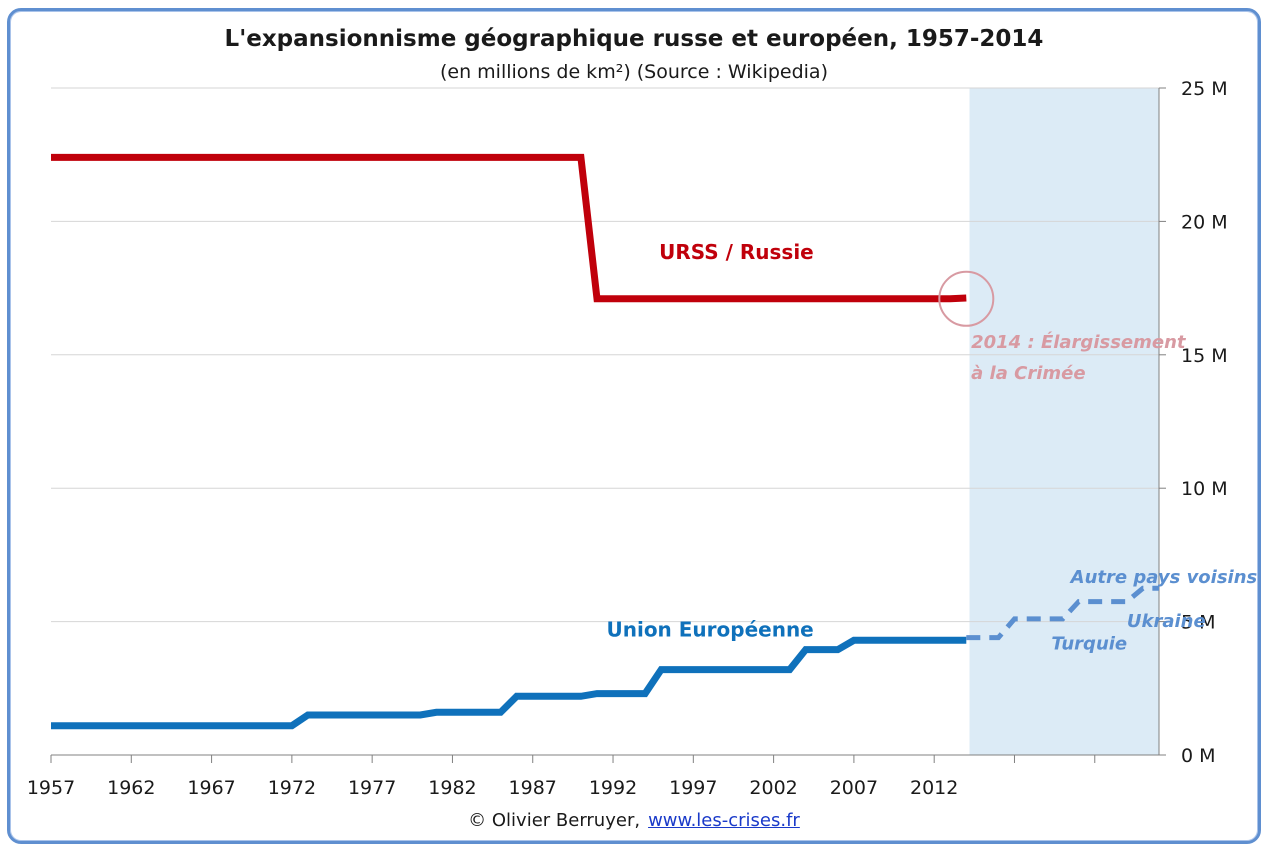 The width and height of the screenshot is (1268, 853). What do you see at coordinates (509, 683) in the screenshot?
I see `eu-series-line` at bounding box center [509, 683].